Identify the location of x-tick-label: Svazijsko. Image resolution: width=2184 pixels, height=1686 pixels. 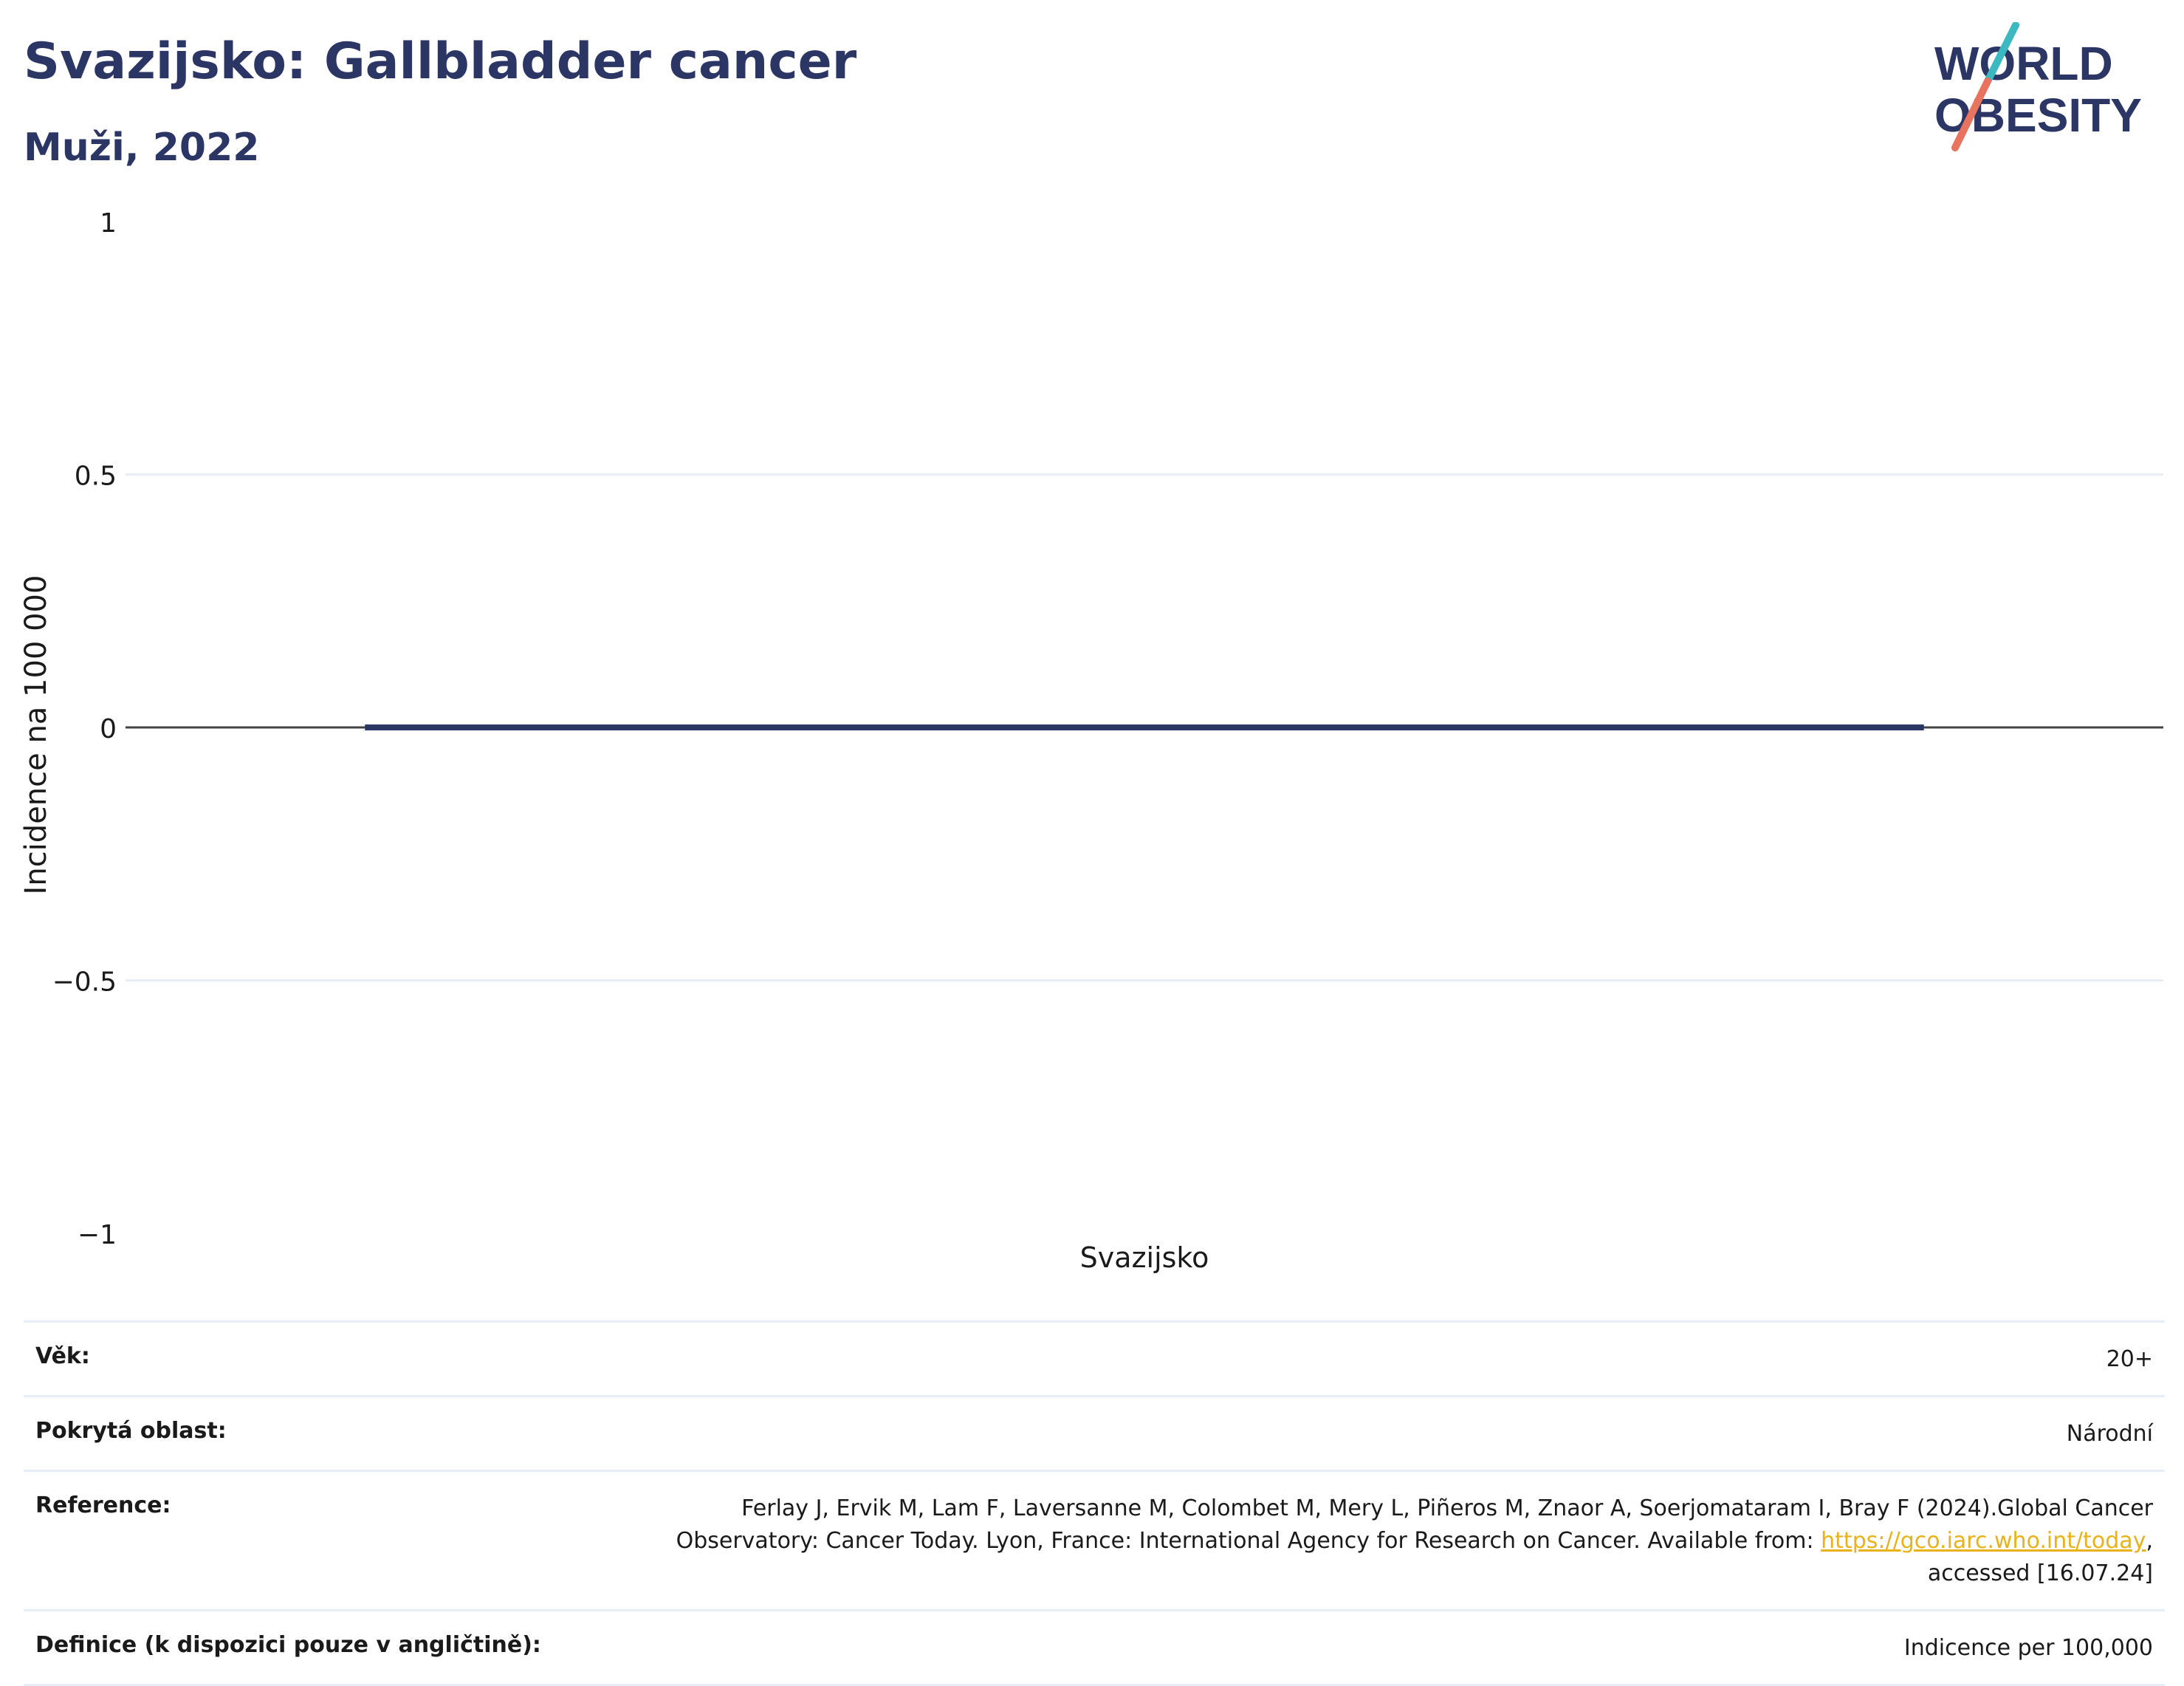
(1144, 1257).